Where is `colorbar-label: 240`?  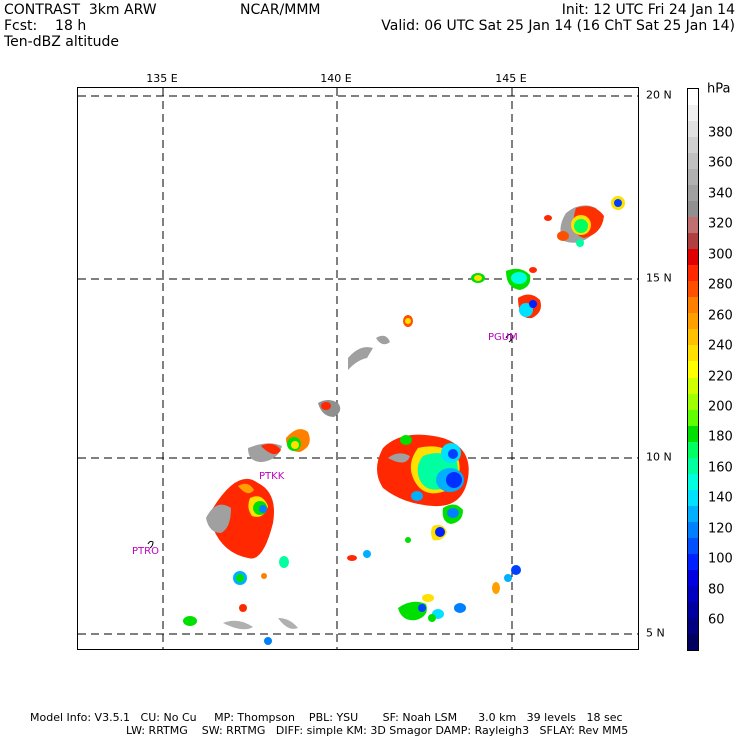 colorbar-label: 240 is located at coordinates (720, 346).